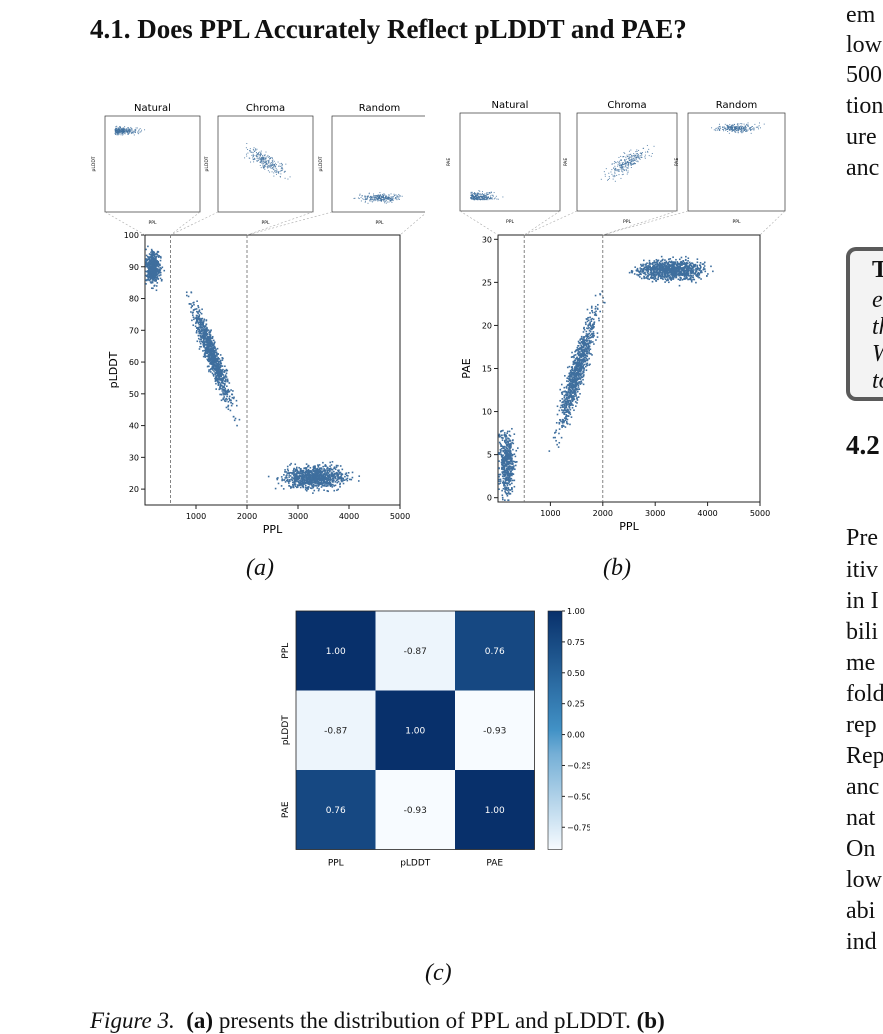  I want to click on next-section-title: 4.2, so click(863, 445).